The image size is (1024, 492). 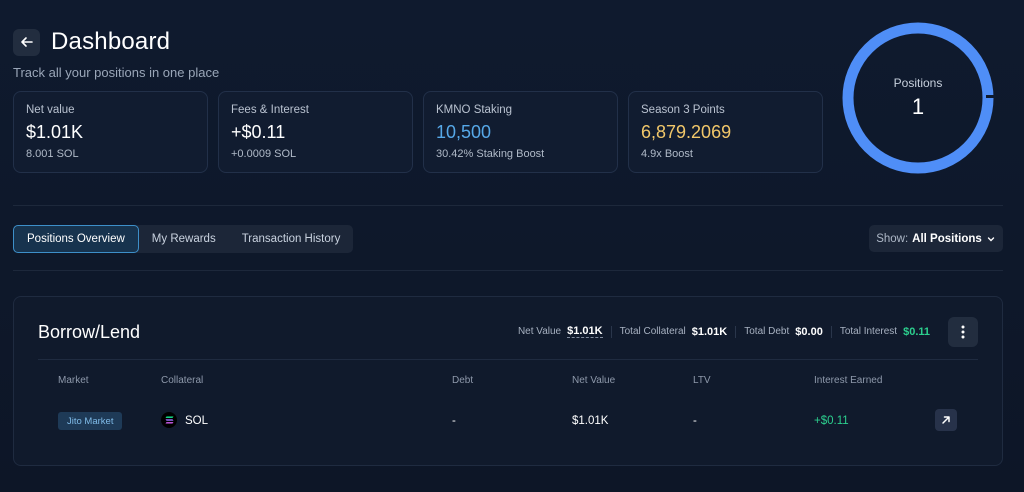 I want to click on column-header-market: Market, so click(x=73, y=380).